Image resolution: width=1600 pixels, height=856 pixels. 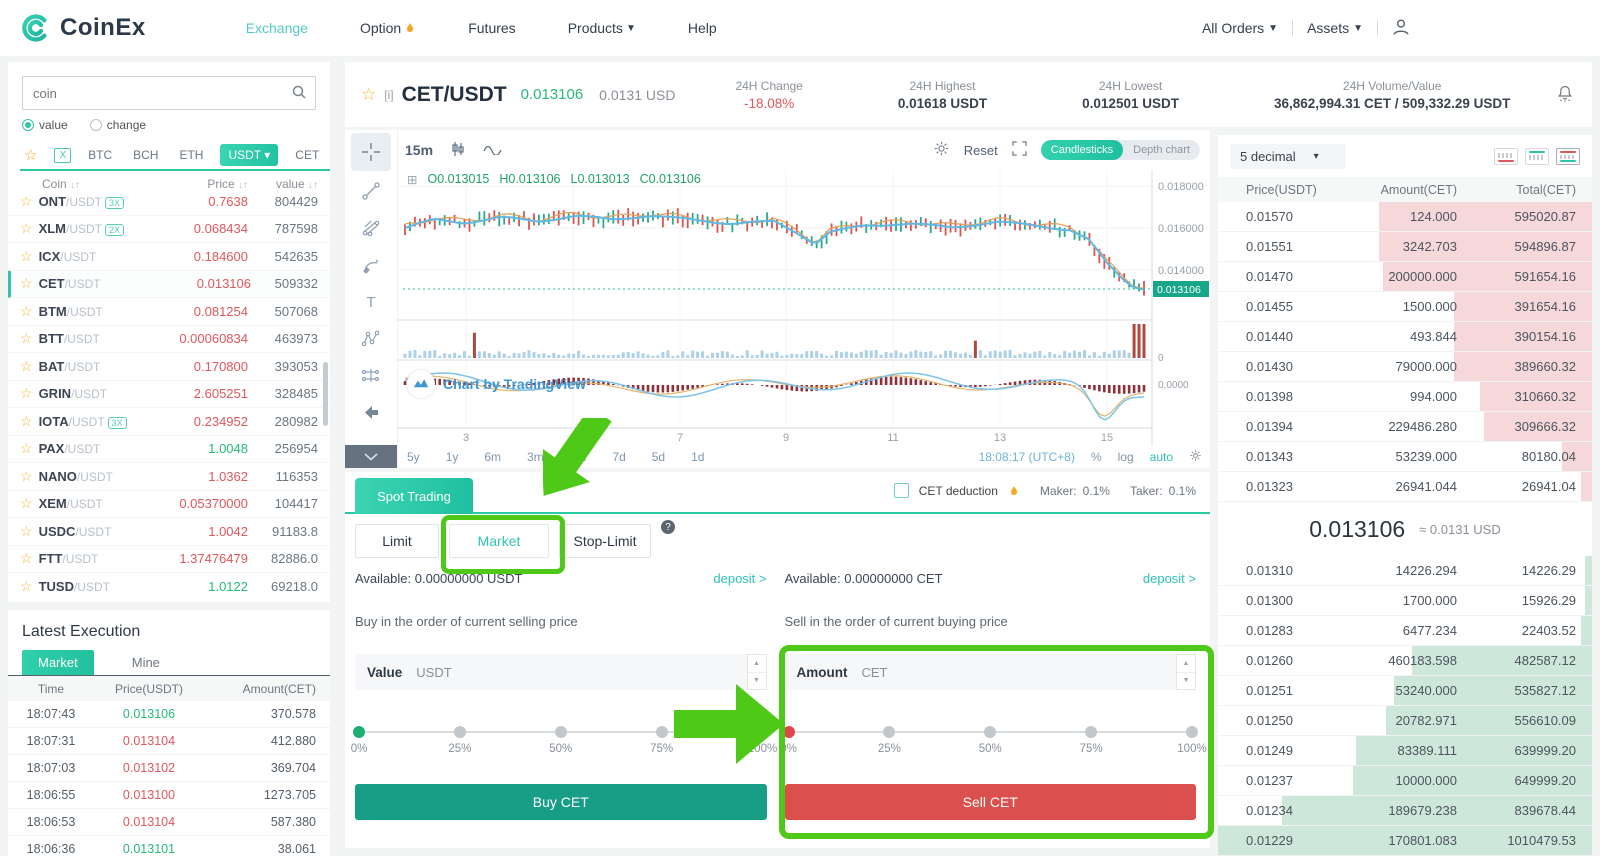 What do you see at coordinates (169, 229) in the screenshot?
I see `coin-row-xlm: ☆ XLM/USDT 2X 0.068434 787598` at bounding box center [169, 229].